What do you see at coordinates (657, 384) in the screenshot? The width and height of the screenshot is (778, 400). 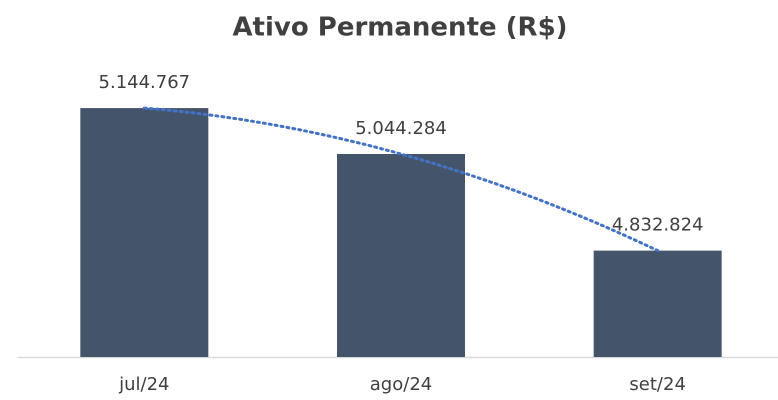 I see `x-tick-label: set/24` at bounding box center [657, 384].